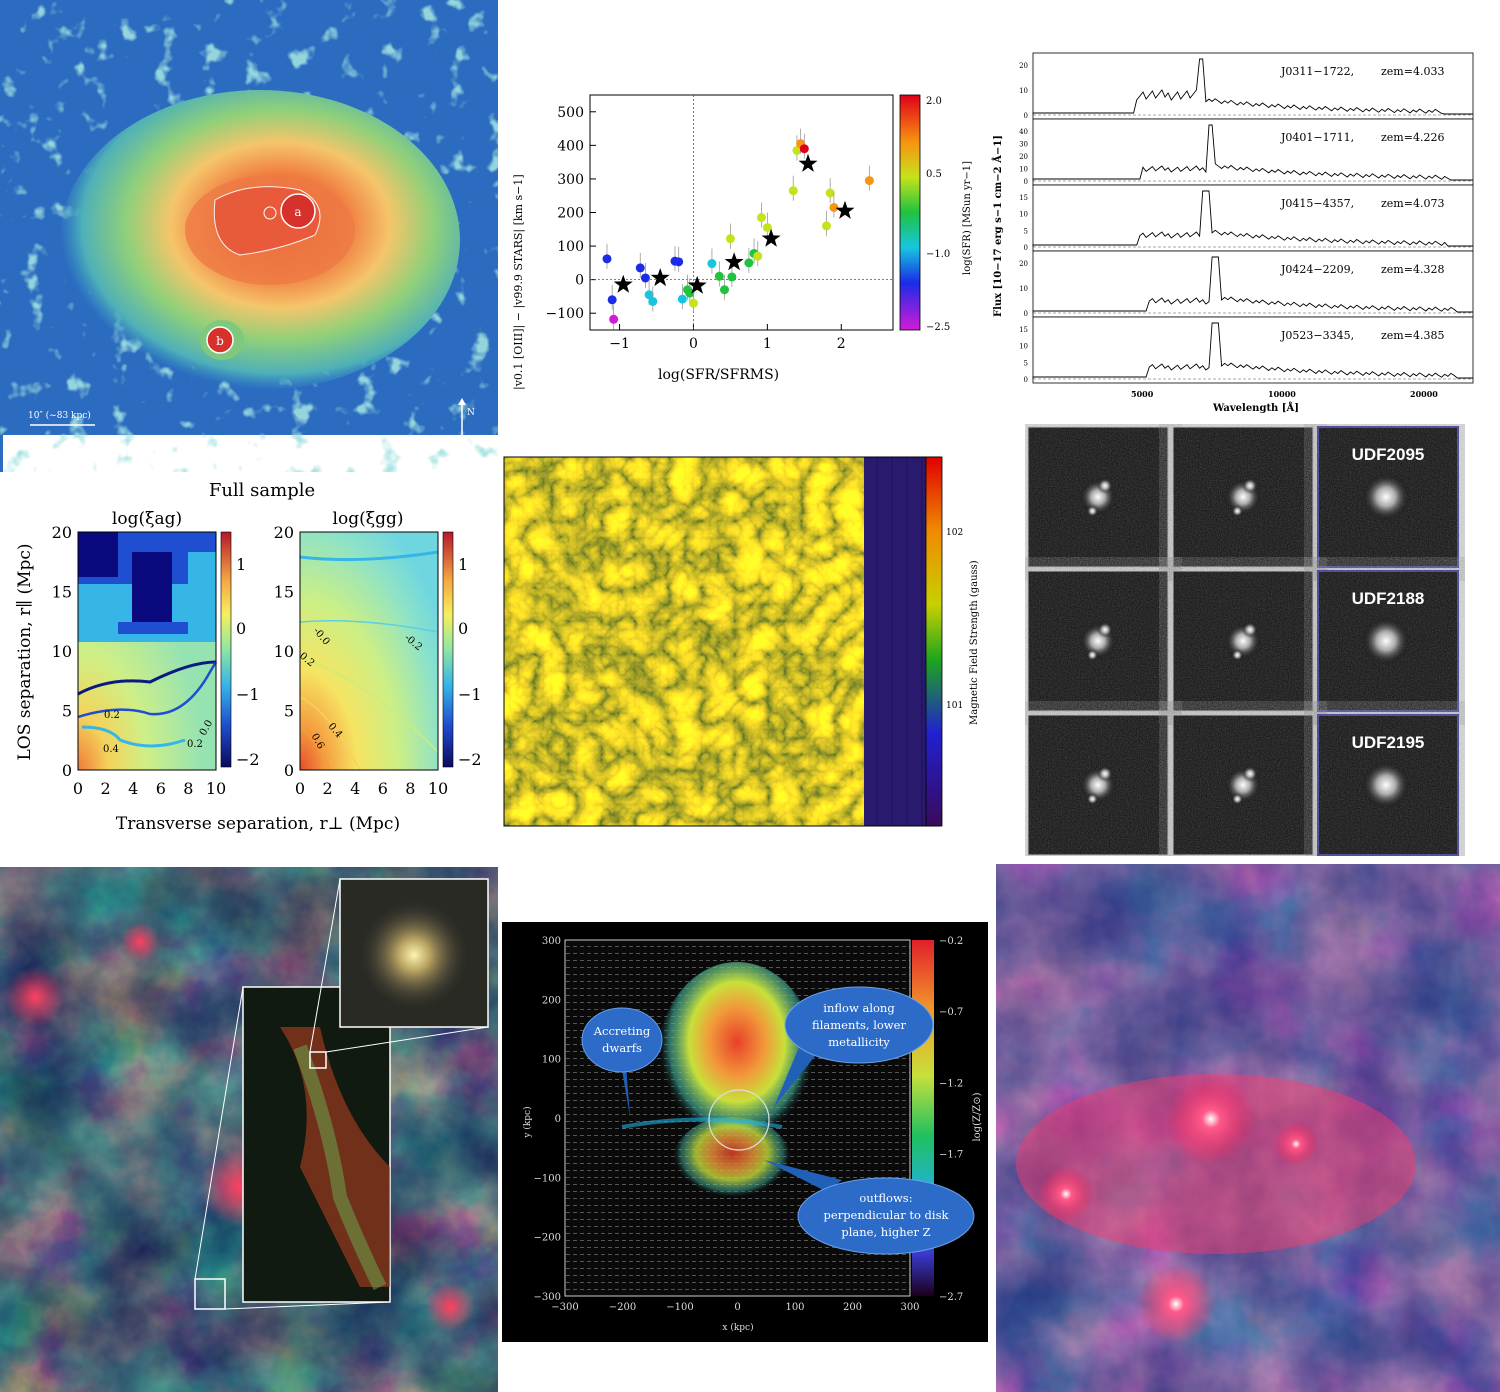  Describe the element at coordinates (25, 651) in the screenshot. I see `los-axis-label: LOS separation, r∥ (Mpc)` at that location.